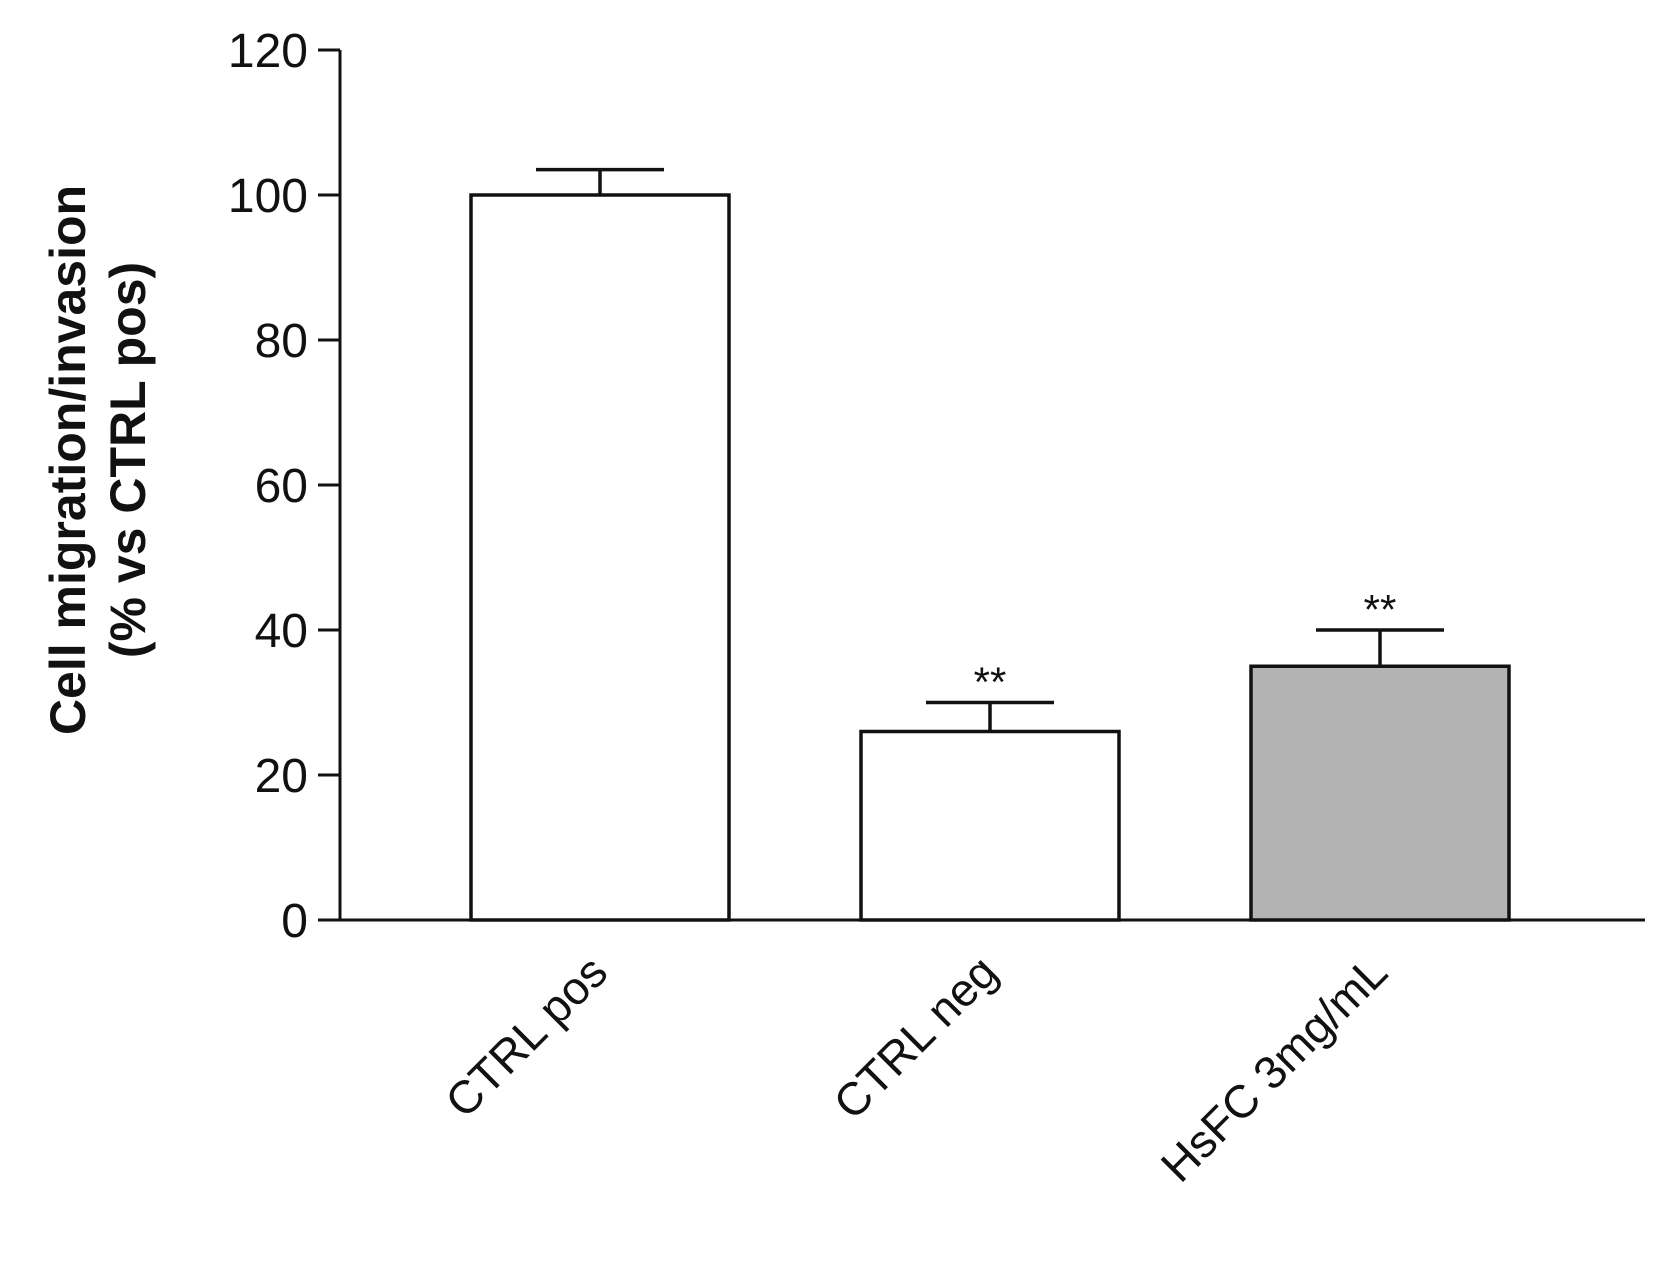  What do you see at coordinates (526, 1036) in the screenshot?
I see `x-tick-label: CTRL pos` at bounding box center [526, 1036].